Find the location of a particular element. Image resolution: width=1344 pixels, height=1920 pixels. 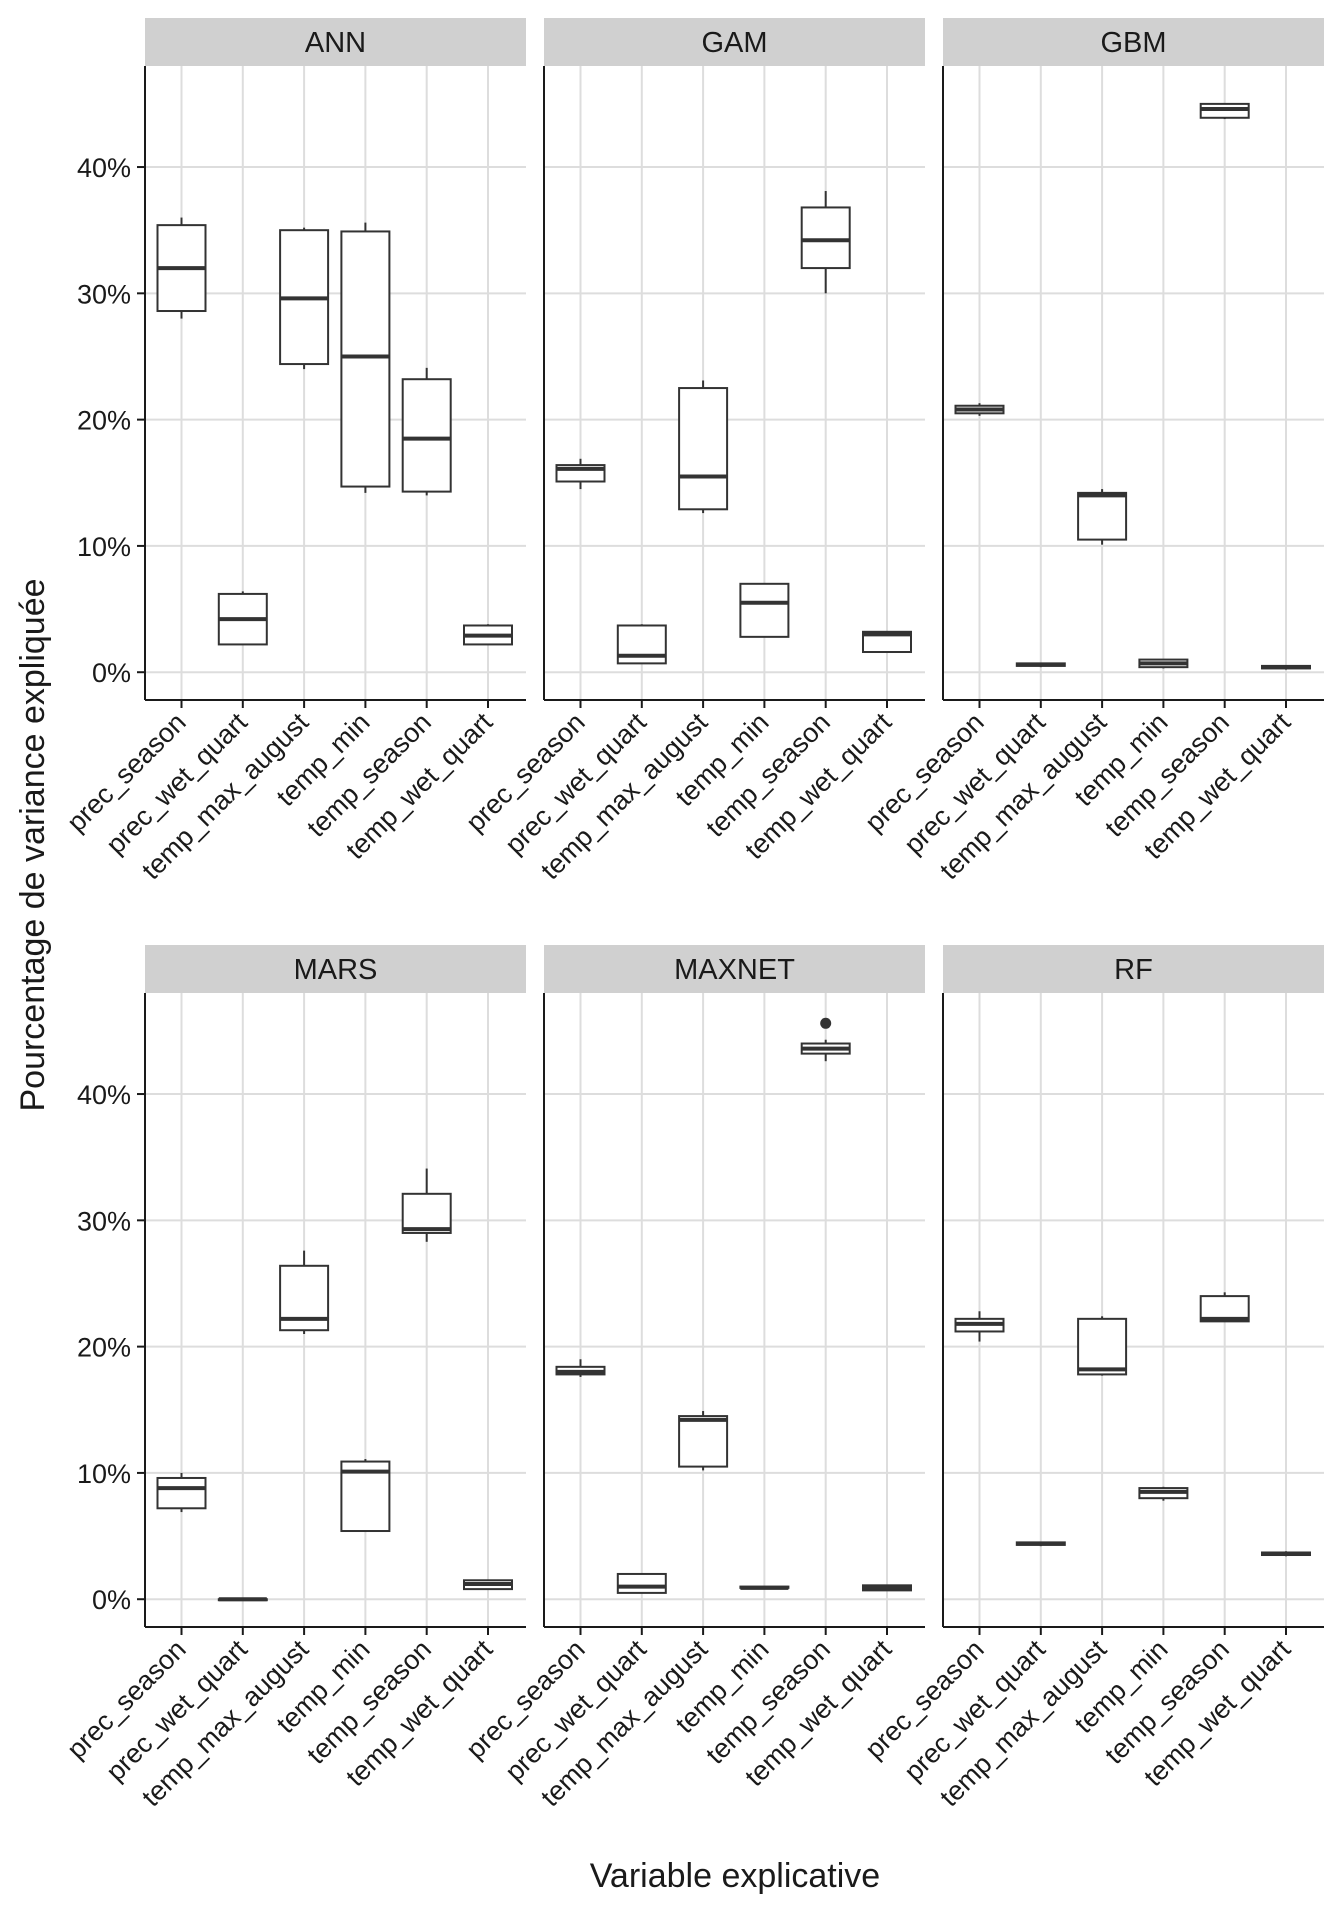

box-ann-temp-min is located at coordinates (365, 357).